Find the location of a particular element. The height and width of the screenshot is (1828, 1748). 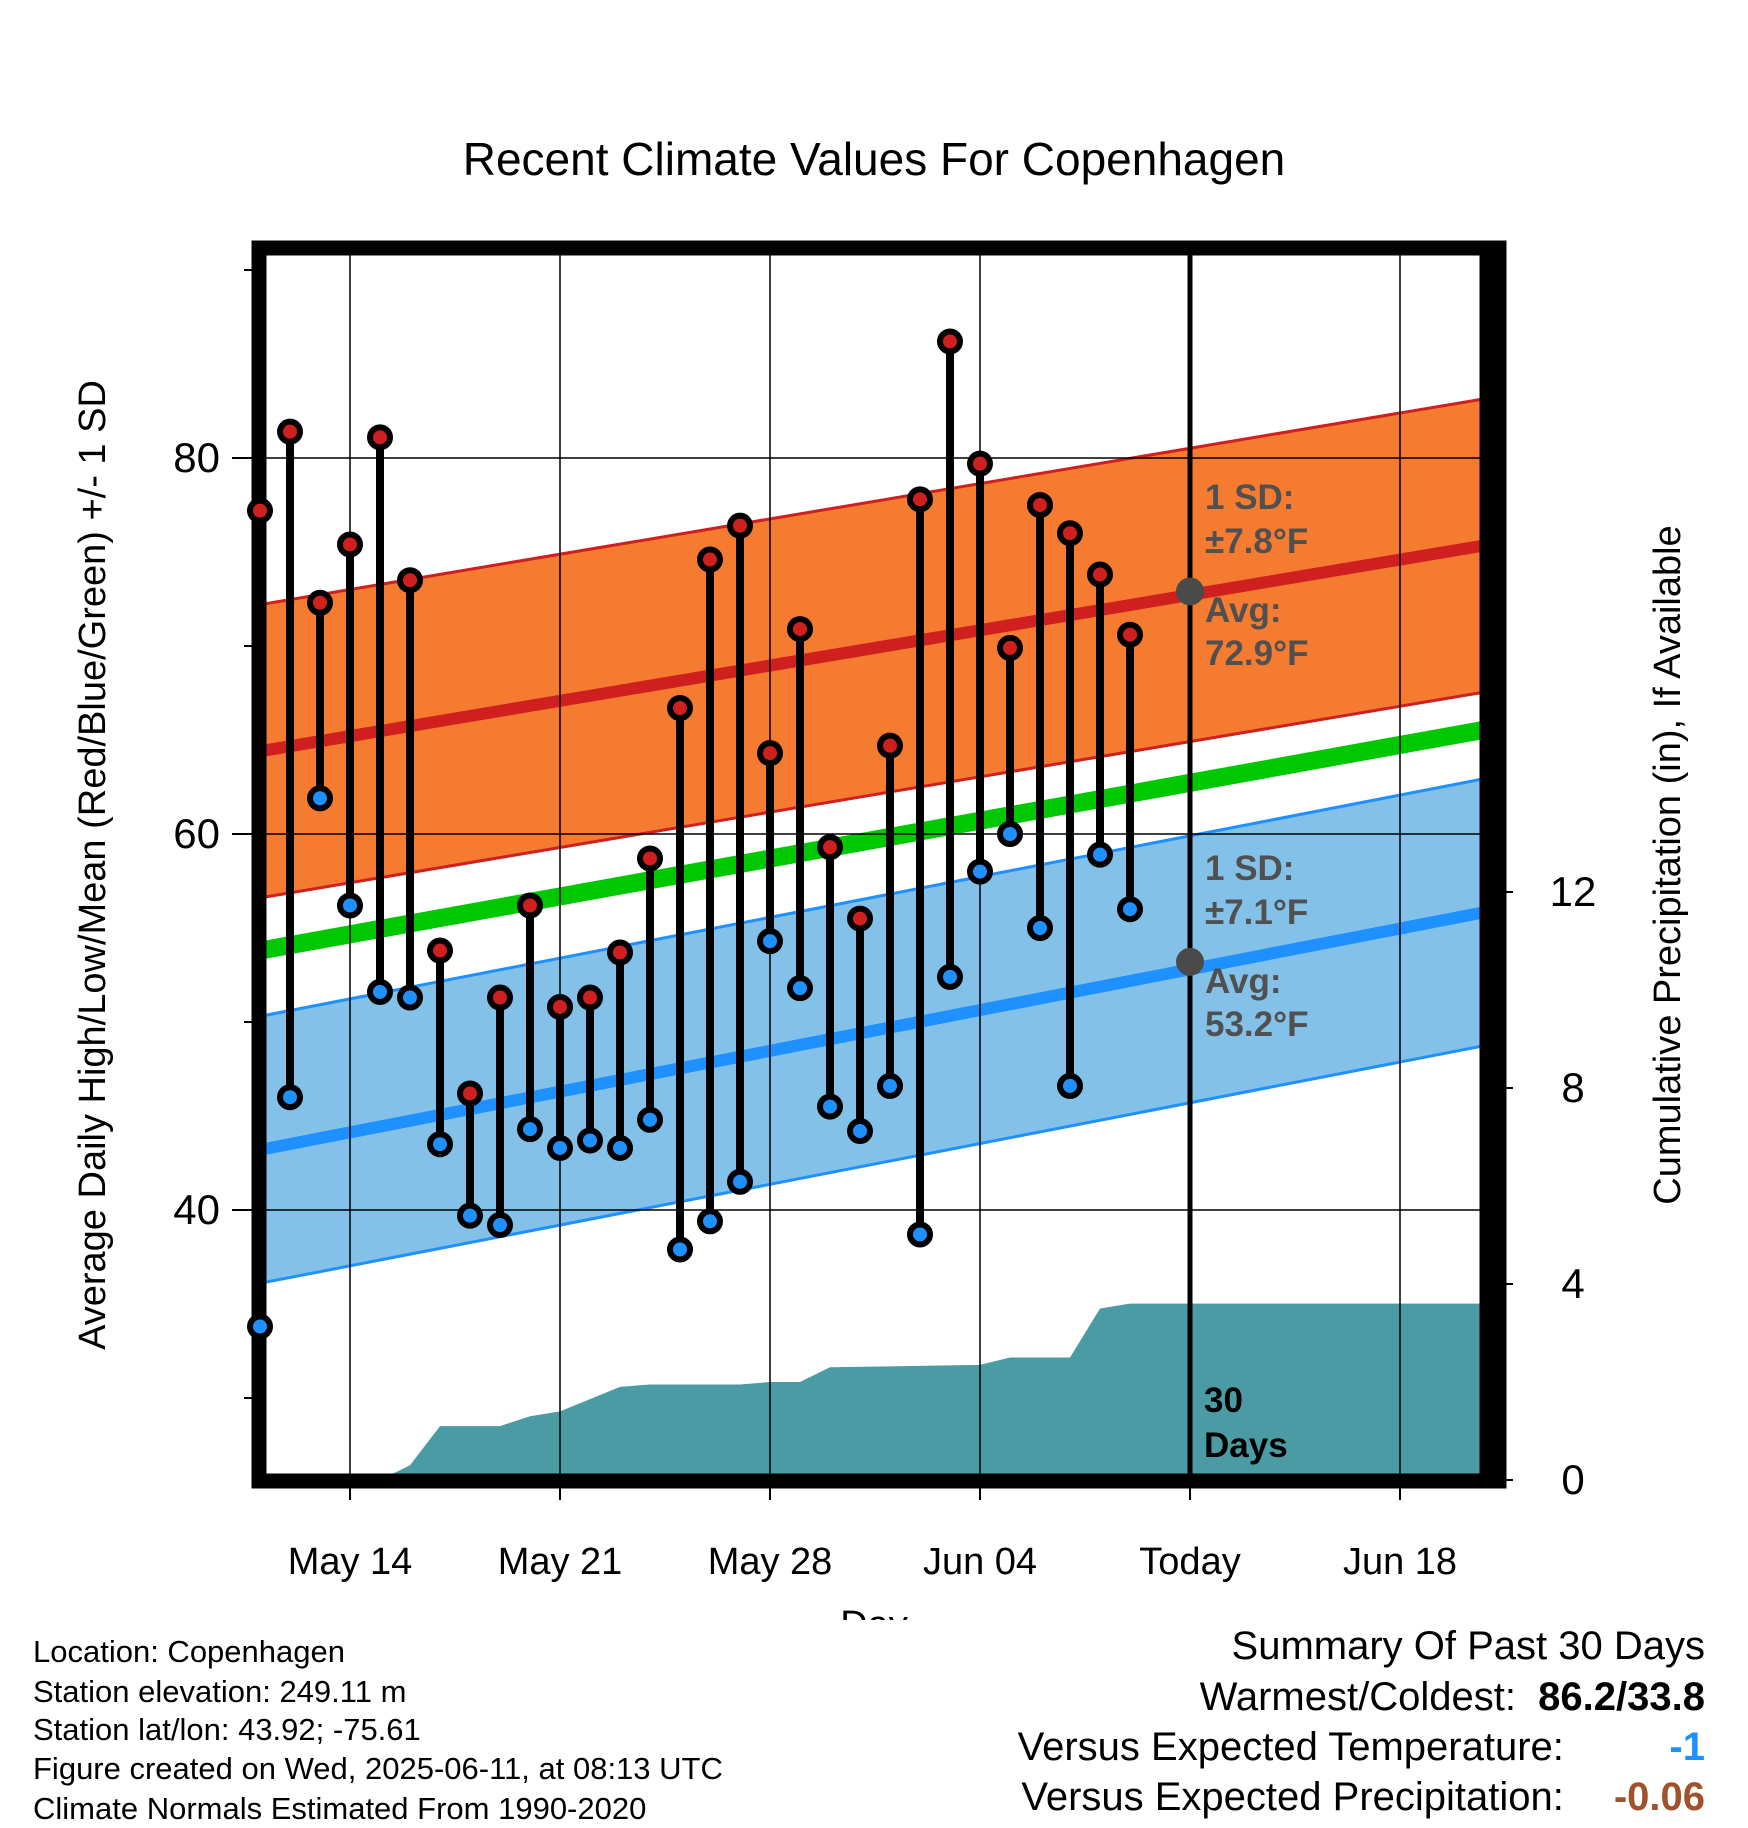

high-sd-lower-line is located at coordinates (878, 794).